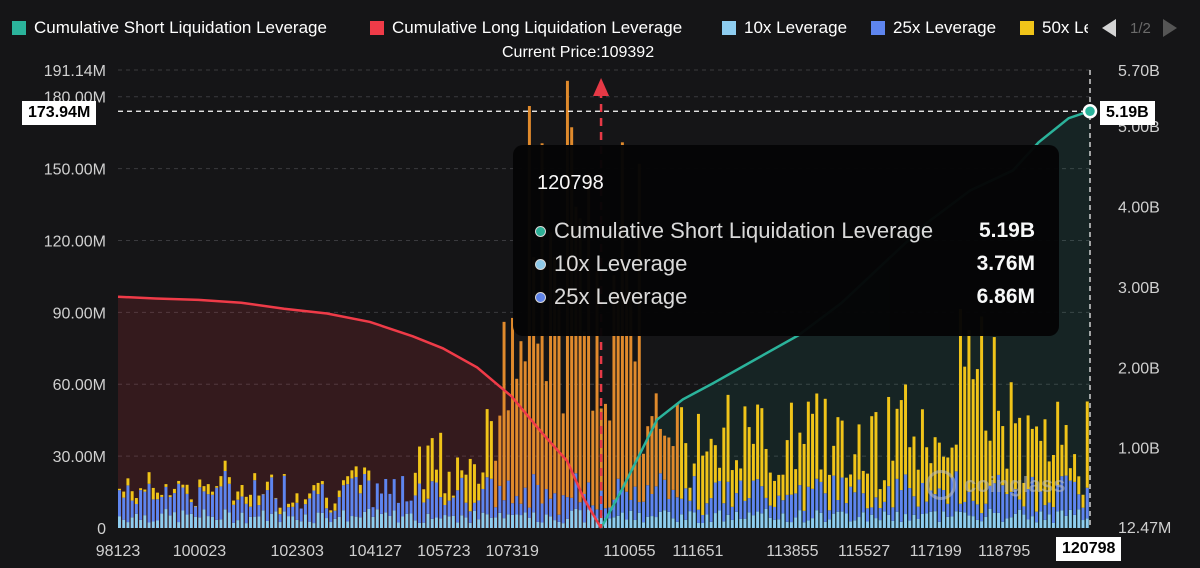 This screenshot has height=568, width=1200. What do you see at coordinates (526, 28) in the screenshot?
I see `legend-item: Cumulative Long Liquidation Leverage` at bounding box center [526, 28].